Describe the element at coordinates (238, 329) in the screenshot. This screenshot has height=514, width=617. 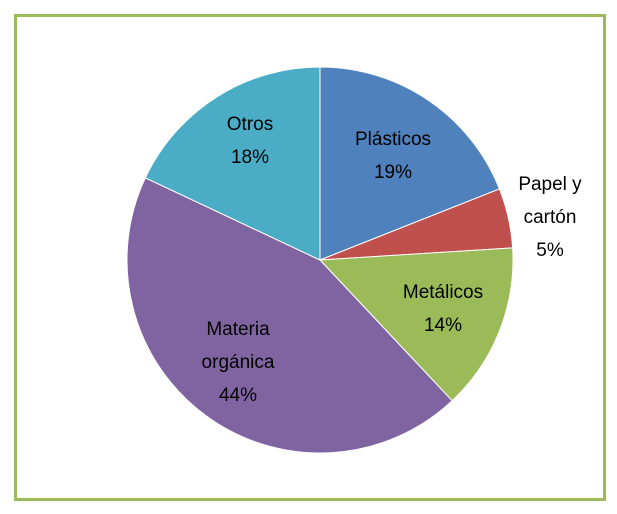
I see `label-line: Materia` at that location.